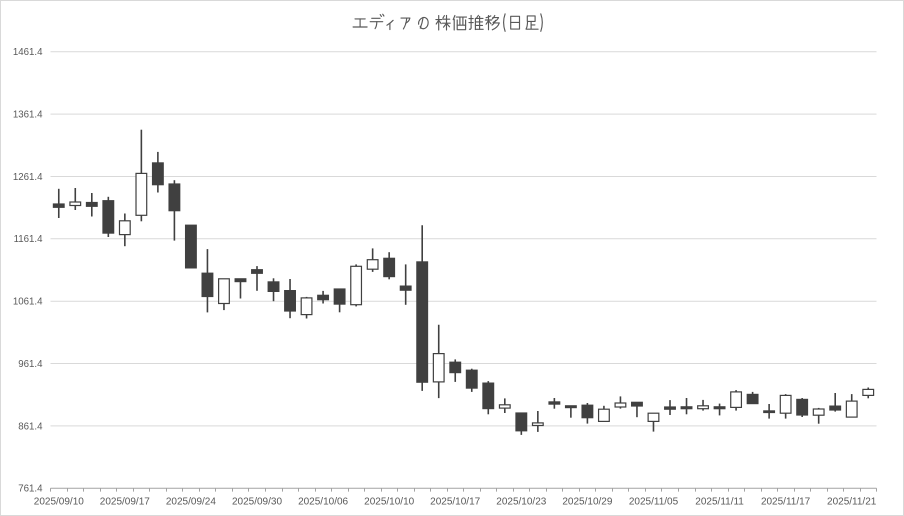  What do you see at coordinates (719, 502) in the screenshot?
I see `svg-text: 2025/11/11` at bounding box center [719, 502].